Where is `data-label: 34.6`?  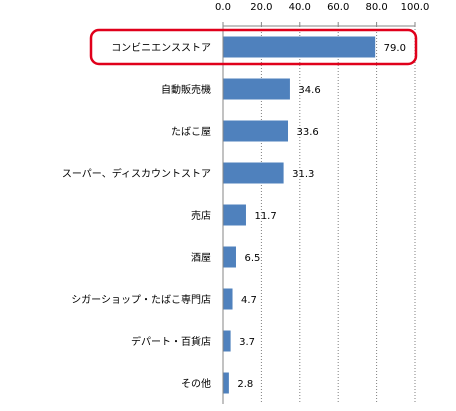 data-label: 34.6 is located at coordinates (309, 90).